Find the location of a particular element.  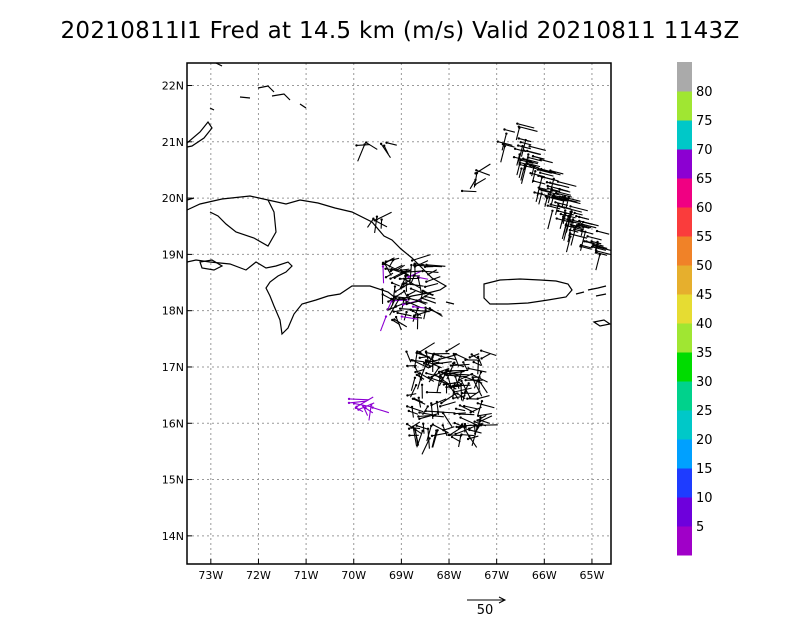

y-tick-label: 15N is located at coordinates (173, 480).